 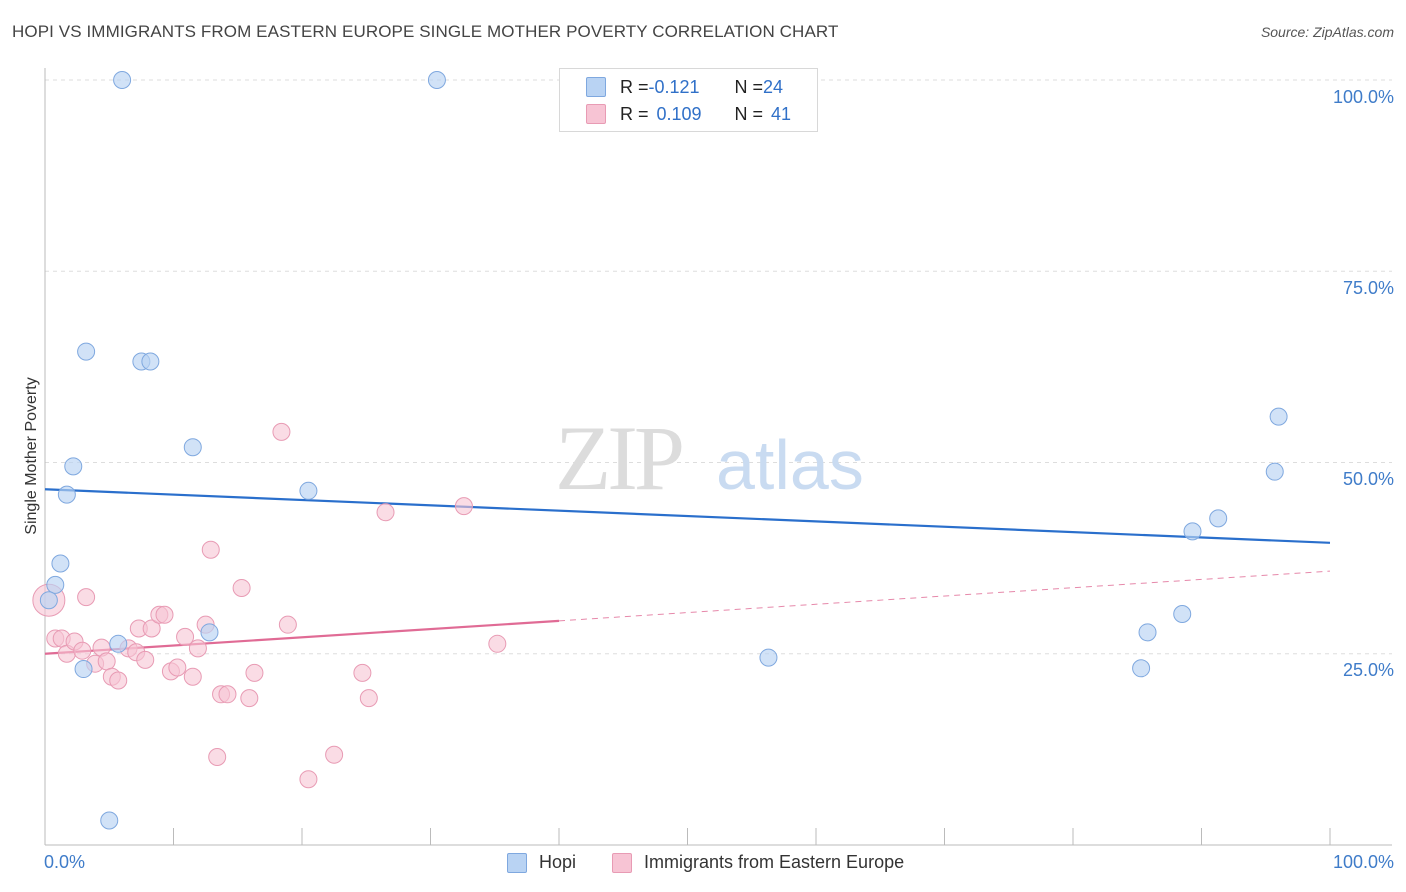 What do you see at coordinates (618, 458) in the screenshot?
I see `watermark-zip: ZIP` at bounding box center [618, 458].